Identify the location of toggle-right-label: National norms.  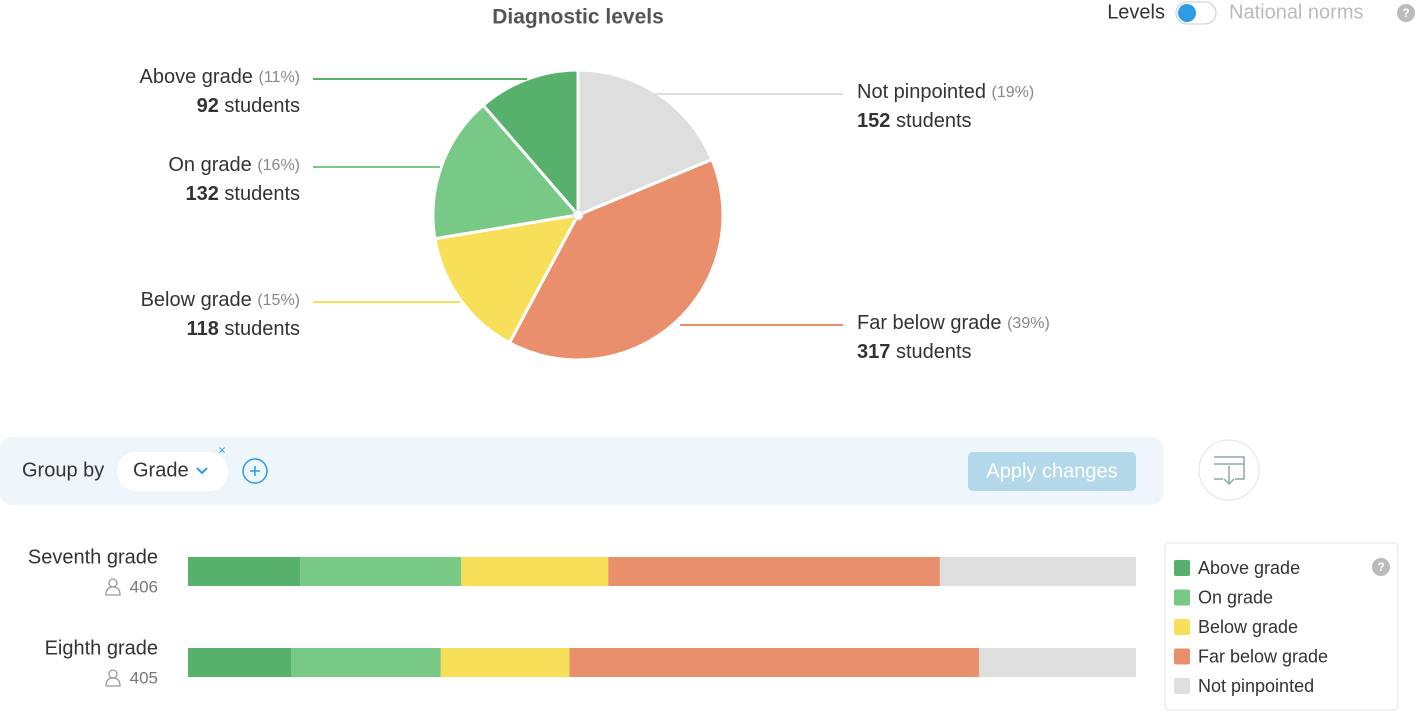
(1296, 12).